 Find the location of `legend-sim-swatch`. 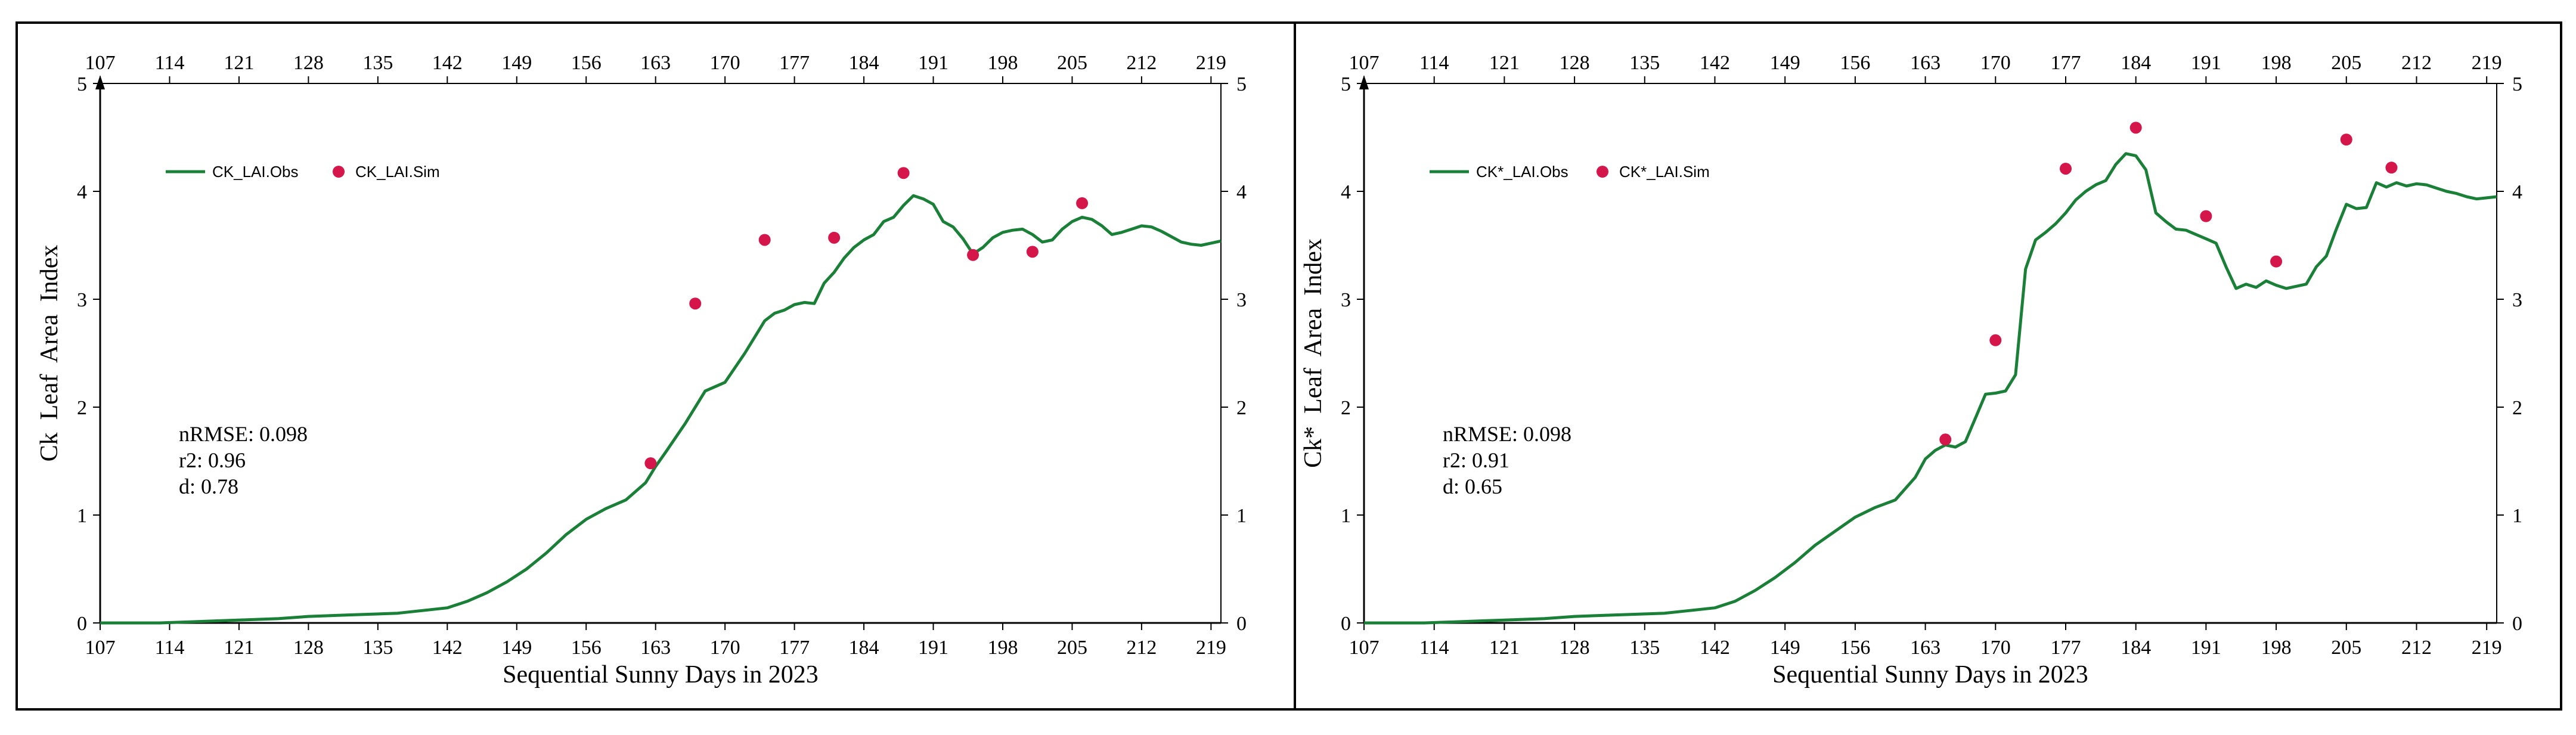

legend-sim-swatch is located at coordinates (1602, 172).